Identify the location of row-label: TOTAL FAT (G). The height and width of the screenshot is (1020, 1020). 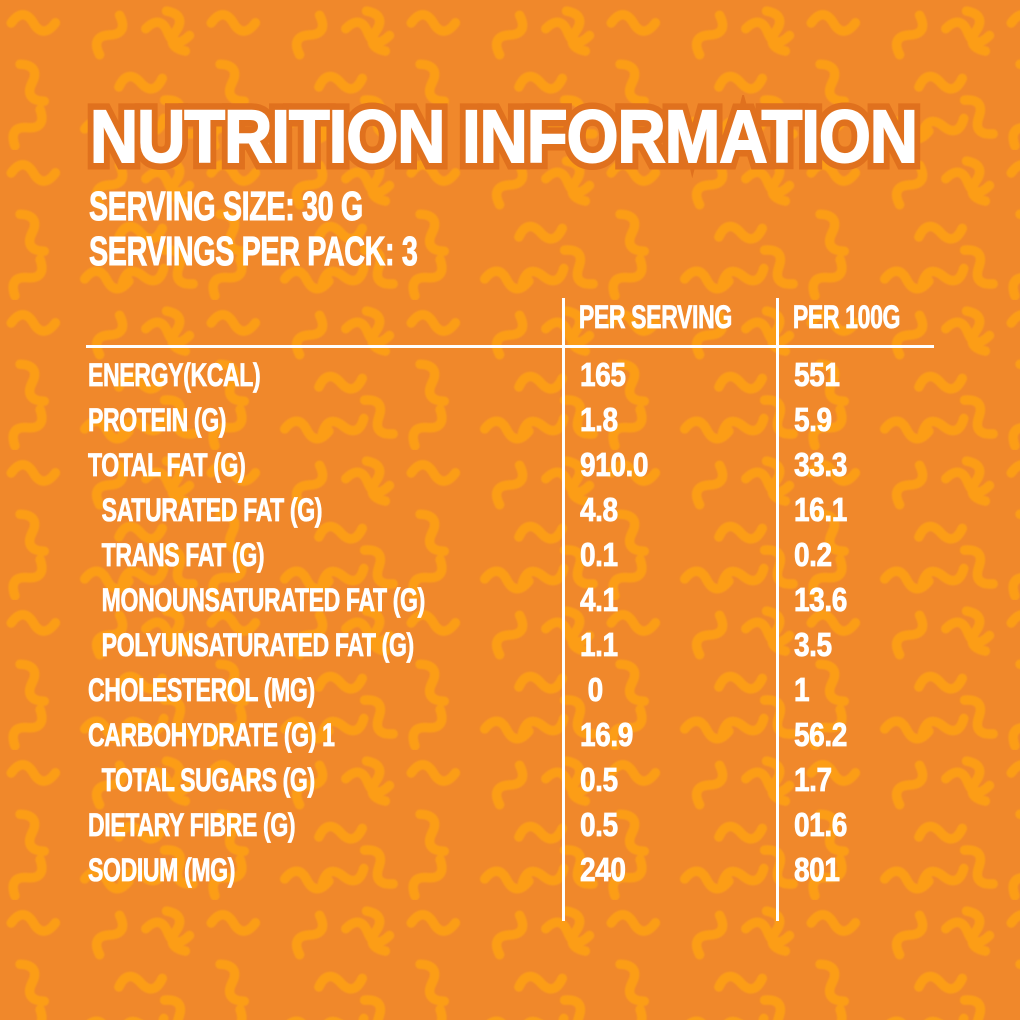
(167, 464).